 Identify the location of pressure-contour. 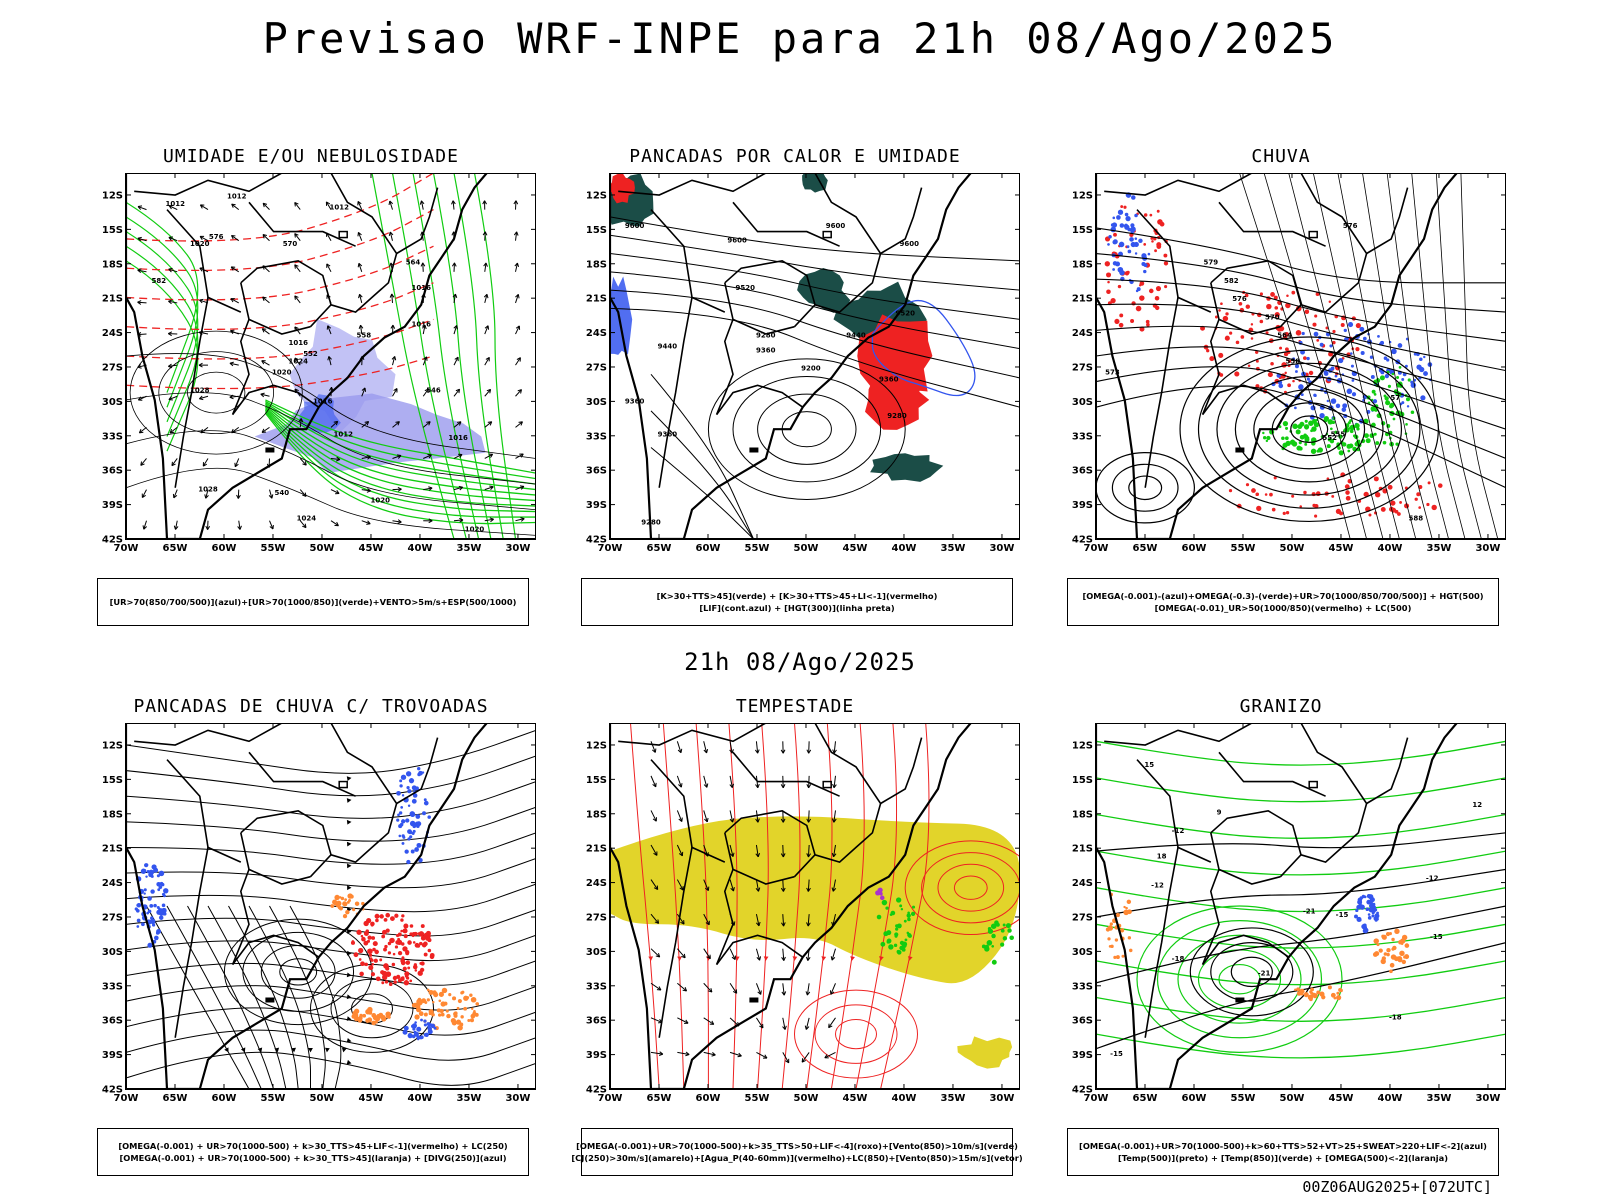
(331, 438).